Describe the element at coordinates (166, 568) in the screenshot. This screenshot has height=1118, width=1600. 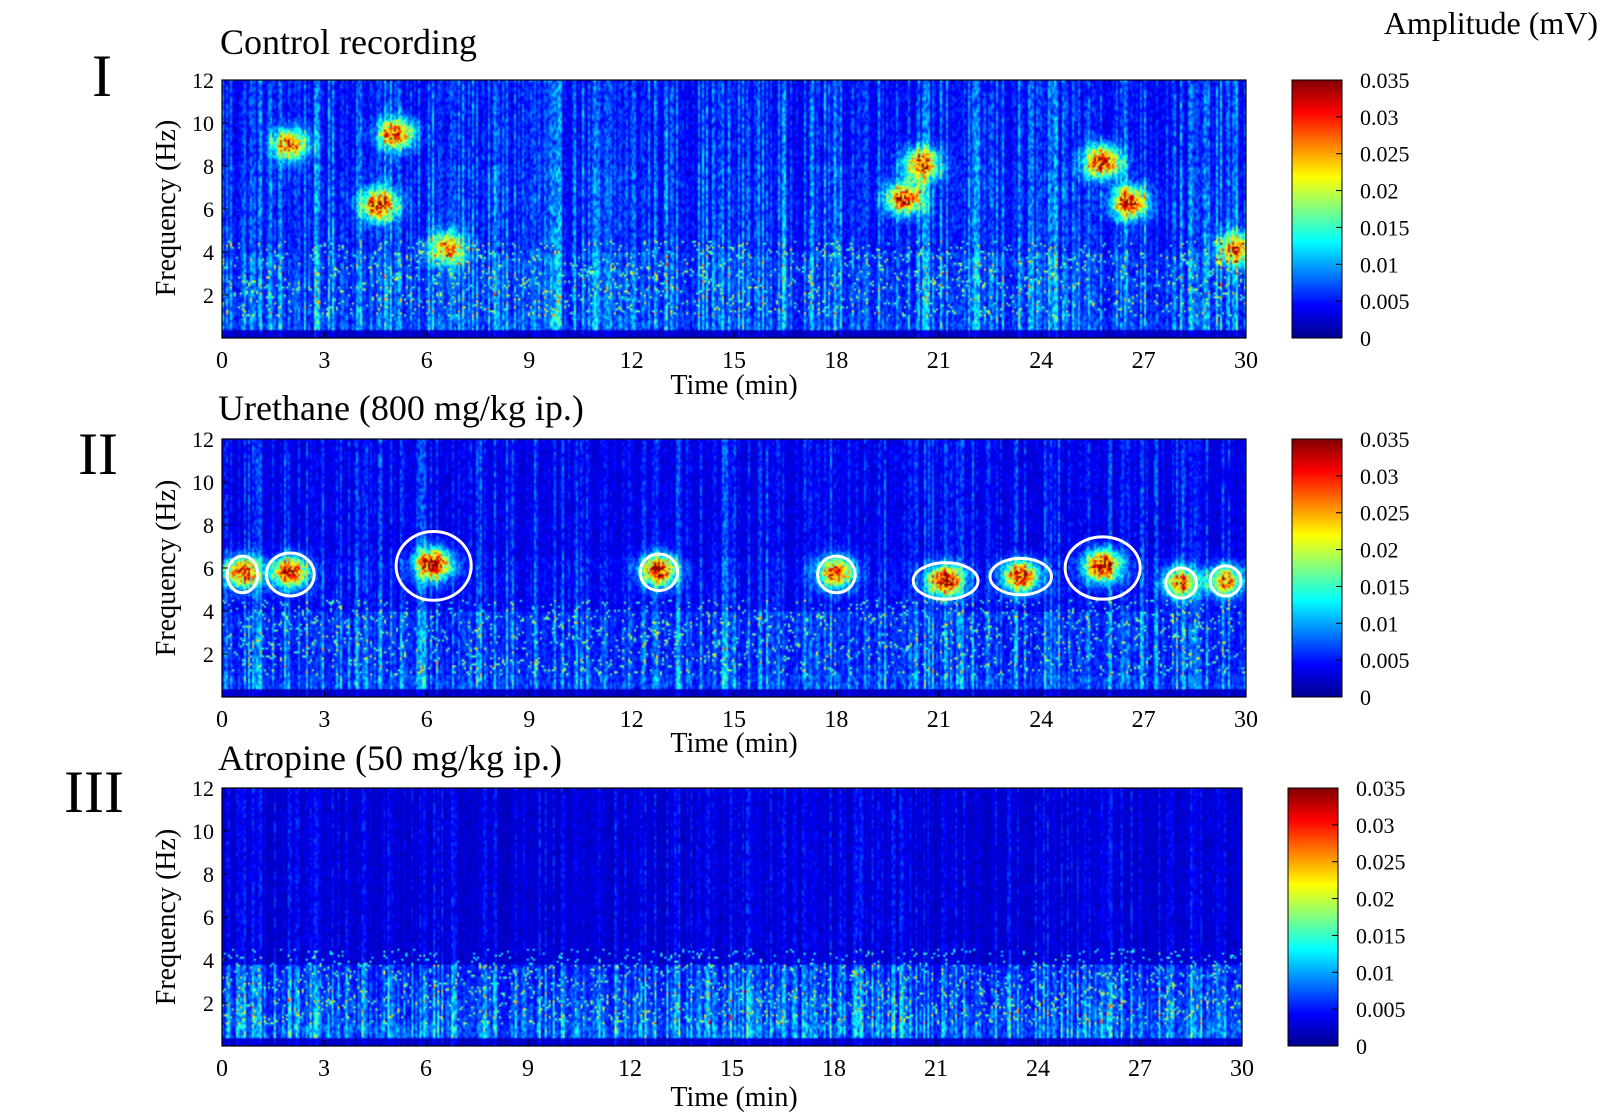
I see `y-axis-label-2: Frequency (Hz)` at that location.